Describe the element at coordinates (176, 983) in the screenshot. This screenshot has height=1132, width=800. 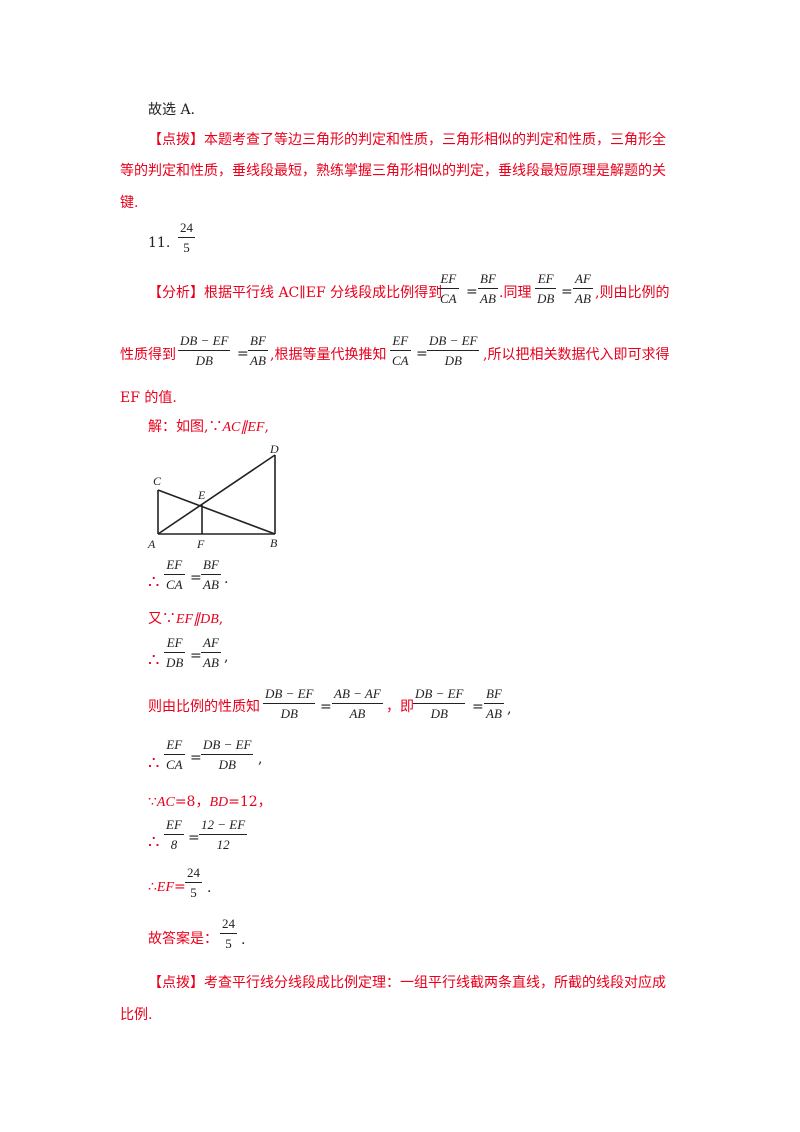
I see `tip2-tag: 【点拨】` at that location.